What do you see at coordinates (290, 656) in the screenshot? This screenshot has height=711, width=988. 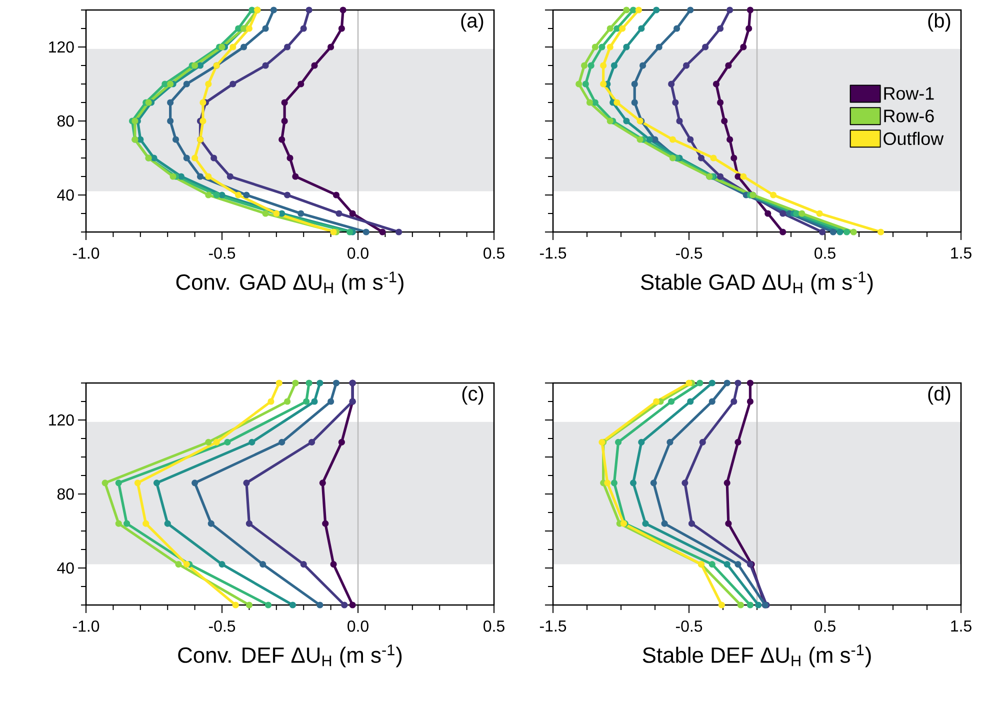 I see `x-axis-title: Conv. DEF ΔU$_{H}$ (m s$^{-1}$)` at bounding box center [290, 656].